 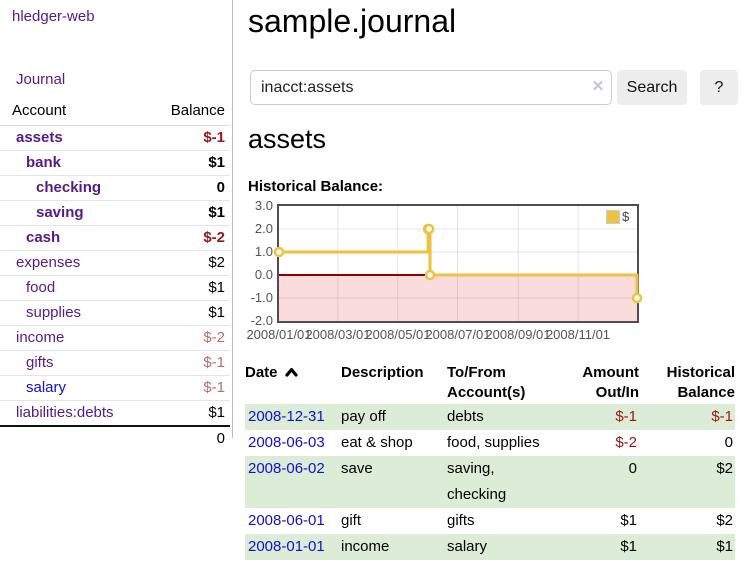 I want to click on x-tick-label: 2008/01/01, so click(x=279, y=334).